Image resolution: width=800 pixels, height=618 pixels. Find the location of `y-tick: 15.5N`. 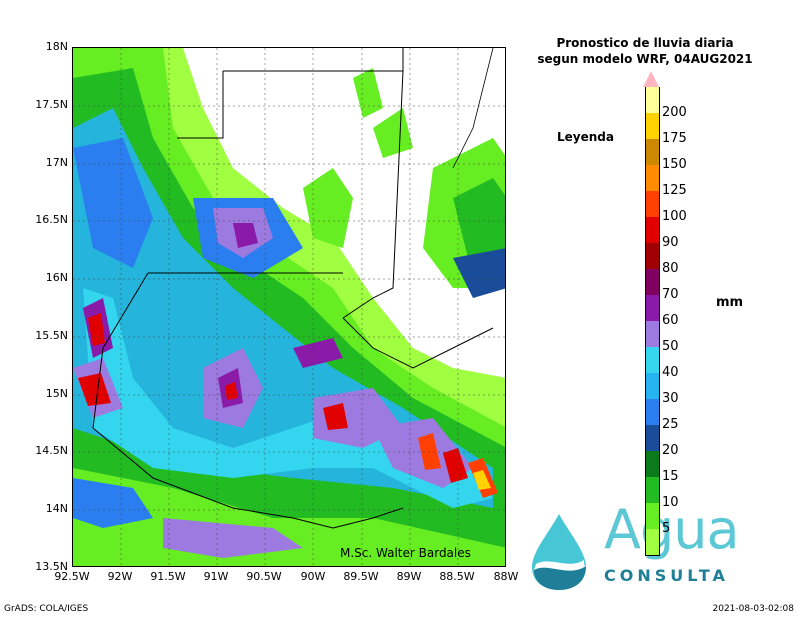

y-tick: 15.5N is located at coordinates (51, 335).